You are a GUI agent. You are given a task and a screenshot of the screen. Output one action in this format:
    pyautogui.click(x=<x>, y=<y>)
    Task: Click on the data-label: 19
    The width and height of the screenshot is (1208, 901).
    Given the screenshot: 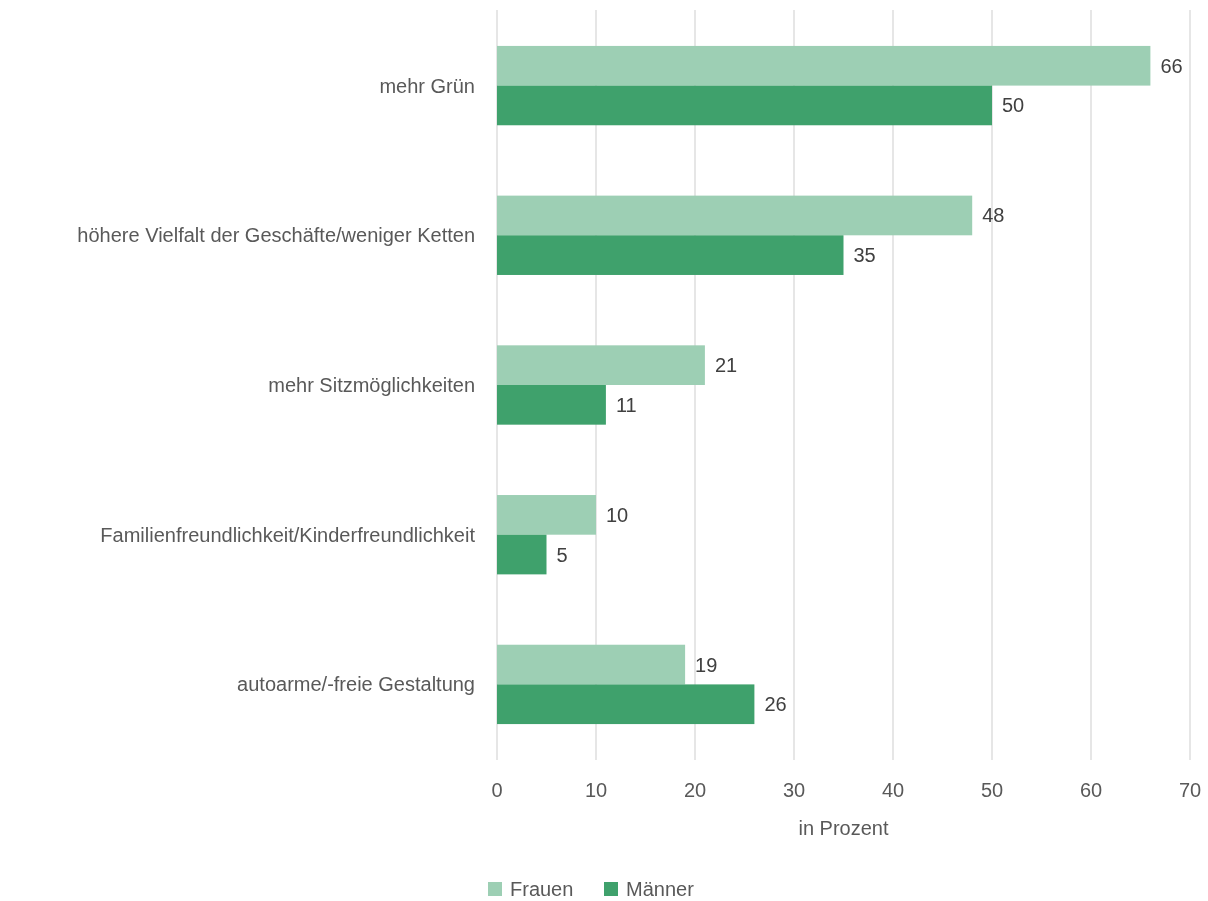 What is the action you would take?
    pyautogui.click(x=706, y=664)
    